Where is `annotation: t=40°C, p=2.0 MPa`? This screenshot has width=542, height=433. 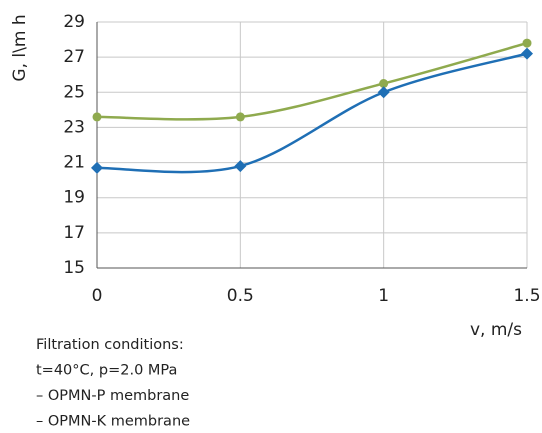
annotation: t=40°C, p=2.0 MPa is located at coordinates (106, 371).